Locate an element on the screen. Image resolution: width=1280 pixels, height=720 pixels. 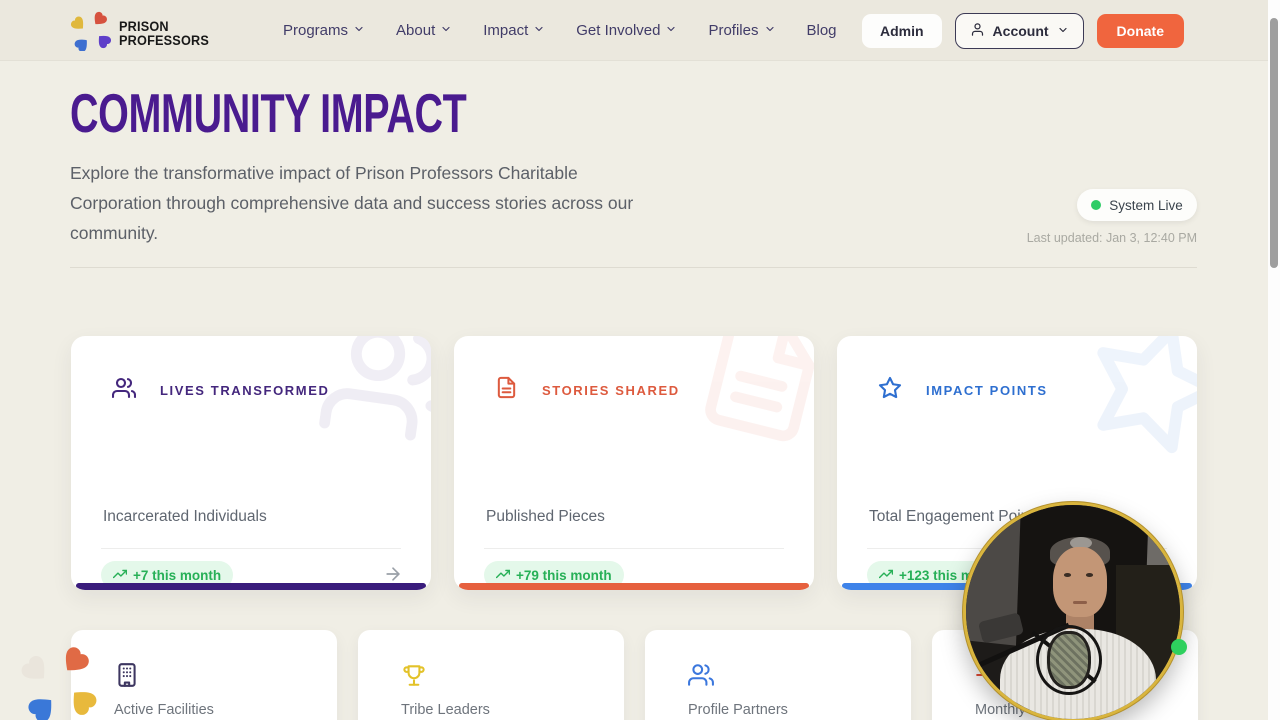
logo: PRISON PROFESSORS is located at coordinates (142, 33).